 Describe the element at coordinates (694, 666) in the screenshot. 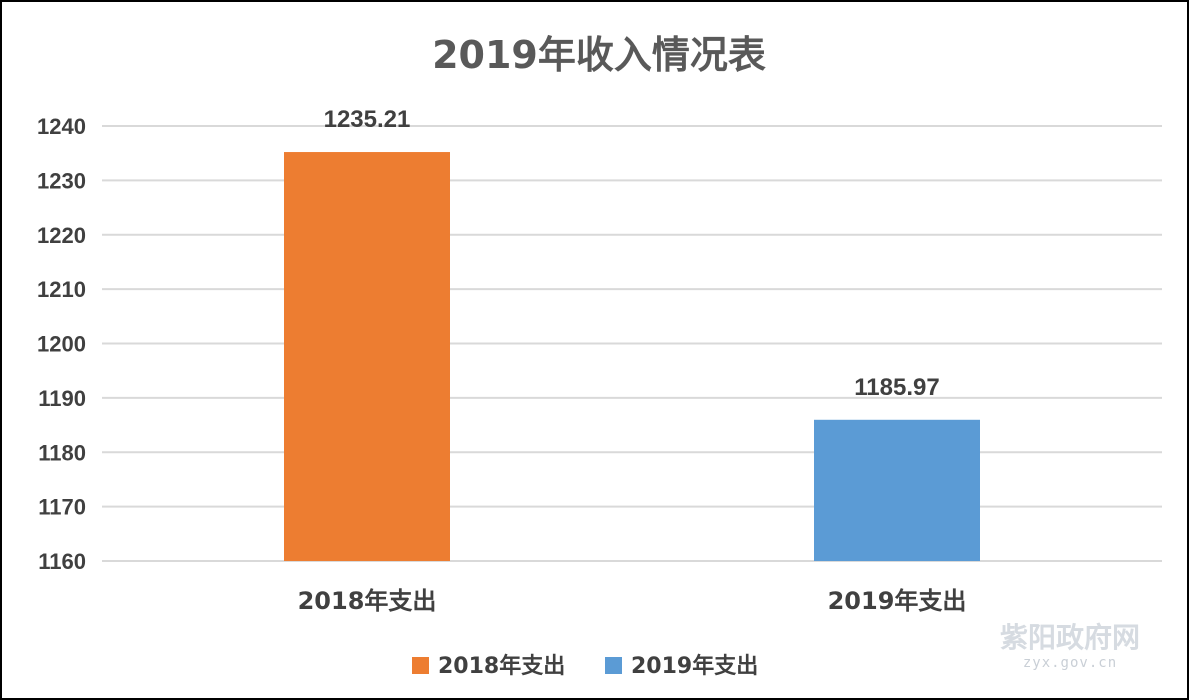

I see `legend-label: 2019年支出` at that location.